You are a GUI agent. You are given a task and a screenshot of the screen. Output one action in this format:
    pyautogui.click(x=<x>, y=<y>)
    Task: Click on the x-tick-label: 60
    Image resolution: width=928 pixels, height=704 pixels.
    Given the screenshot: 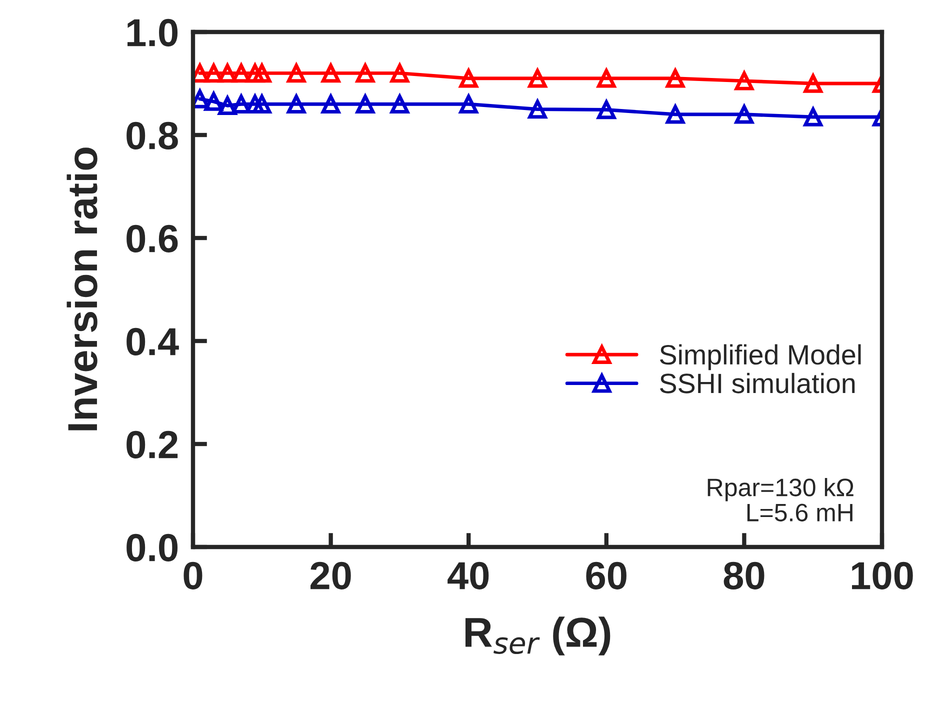 What is the action you would take?
    pyautogui.click(x=606, y=576)
    